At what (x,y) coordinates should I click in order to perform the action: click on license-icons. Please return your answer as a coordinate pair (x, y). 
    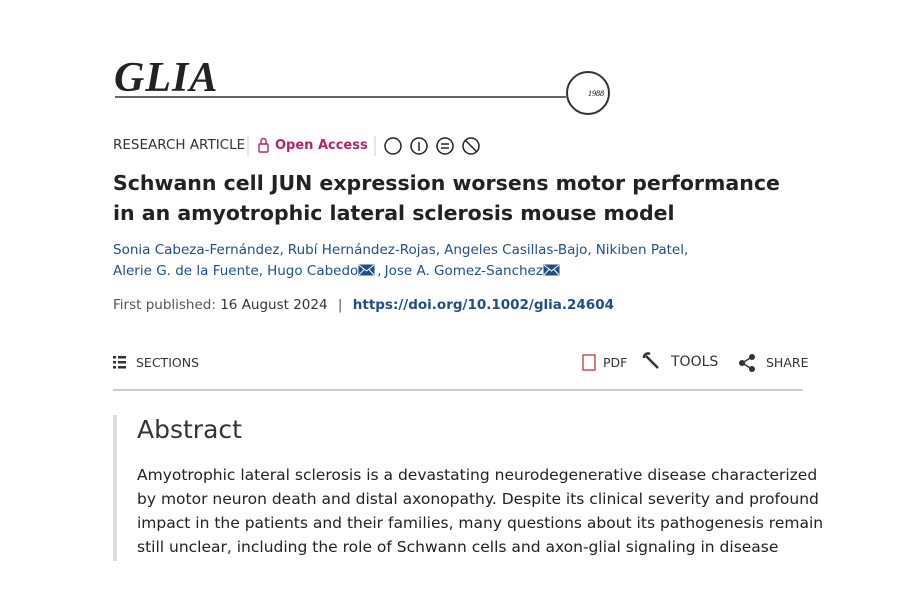
    Looking at the image, I should click on (432, 146).